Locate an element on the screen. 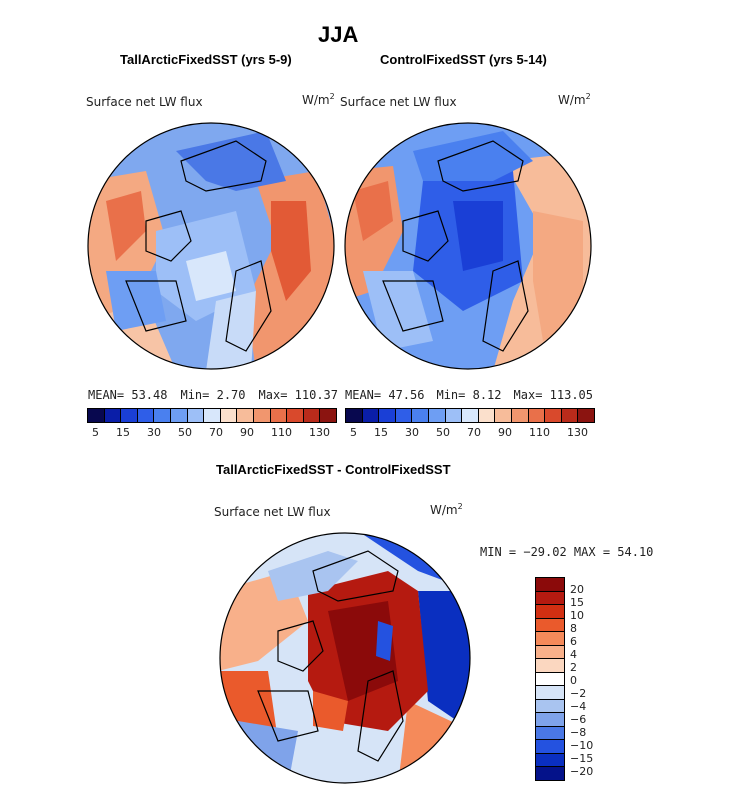  panel1-colorbar-tick: 30 is located at coordinates (154, 432).